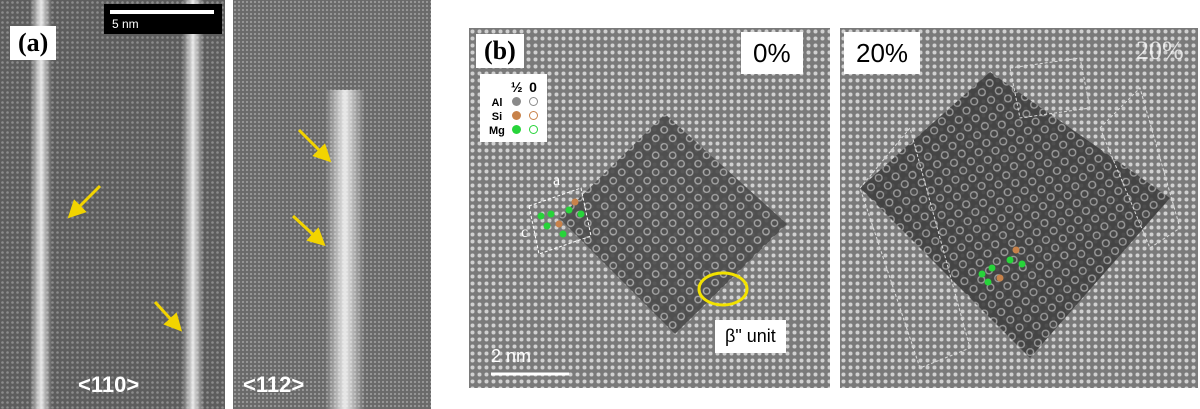  I want to click on precipitate-streak-right, so click(193, 204).